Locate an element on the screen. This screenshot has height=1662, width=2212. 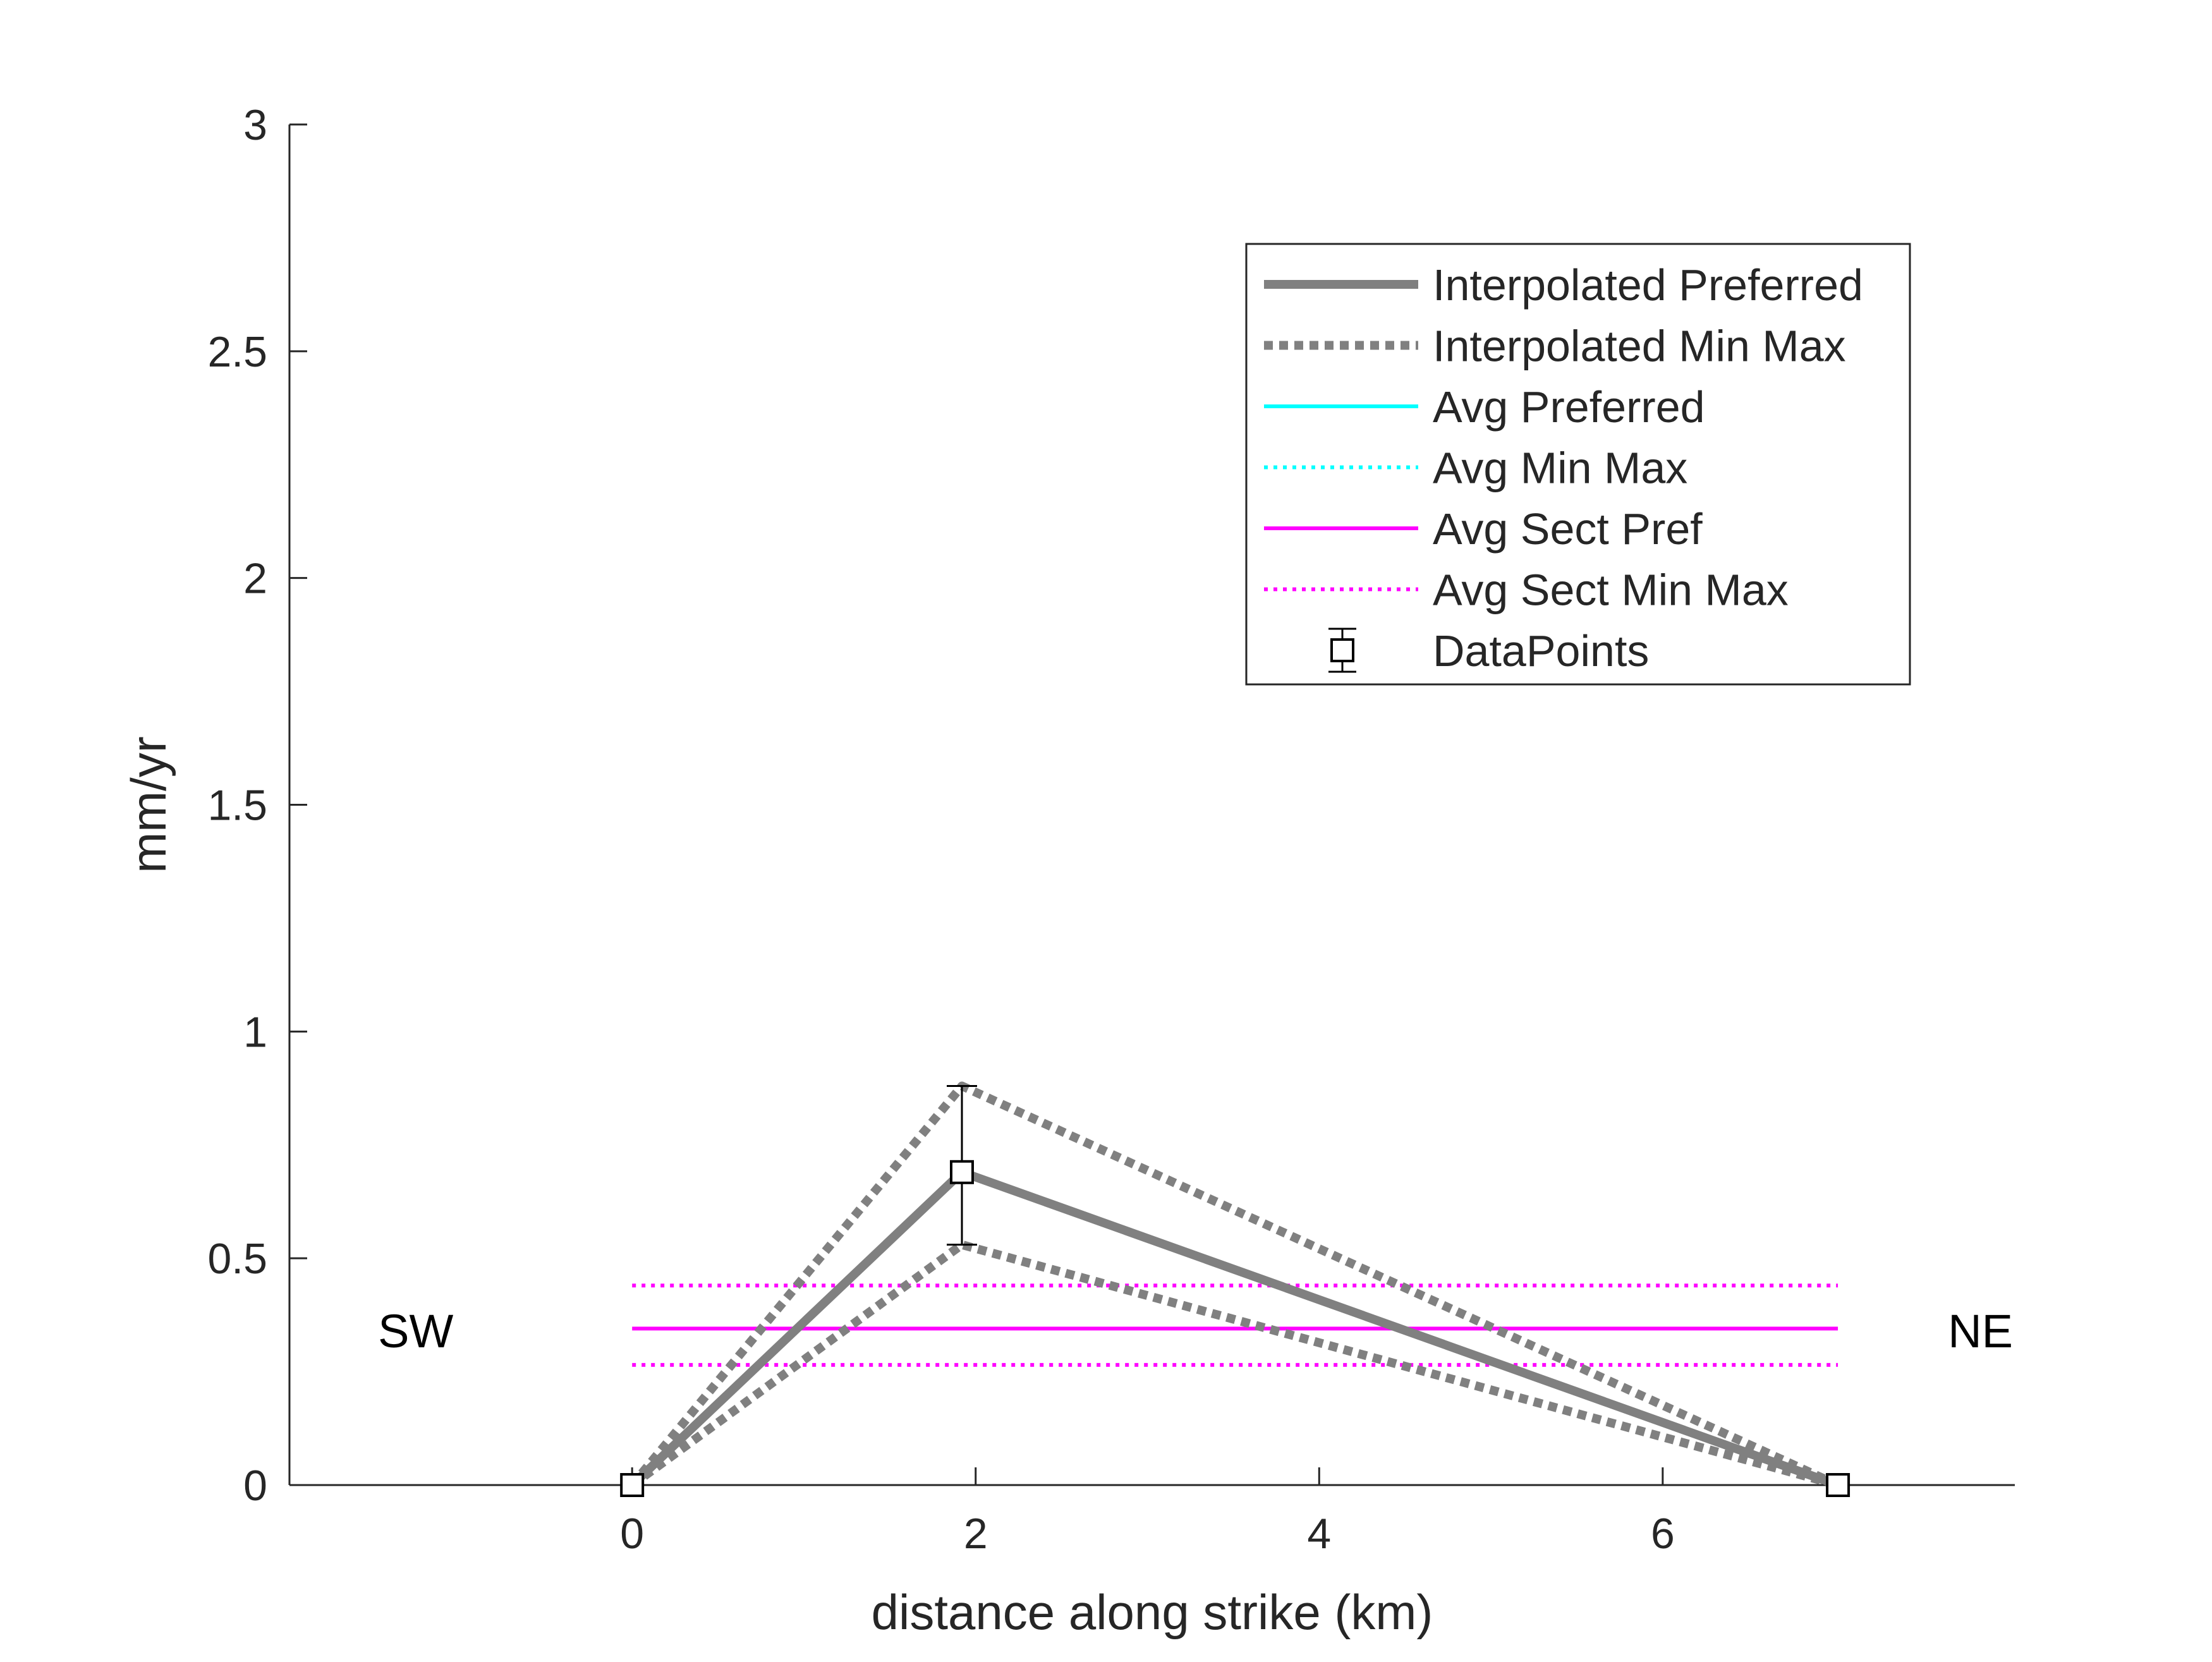
legend-label-avg-min-max: Avg Min Max is located at coordinates (1560, 468).